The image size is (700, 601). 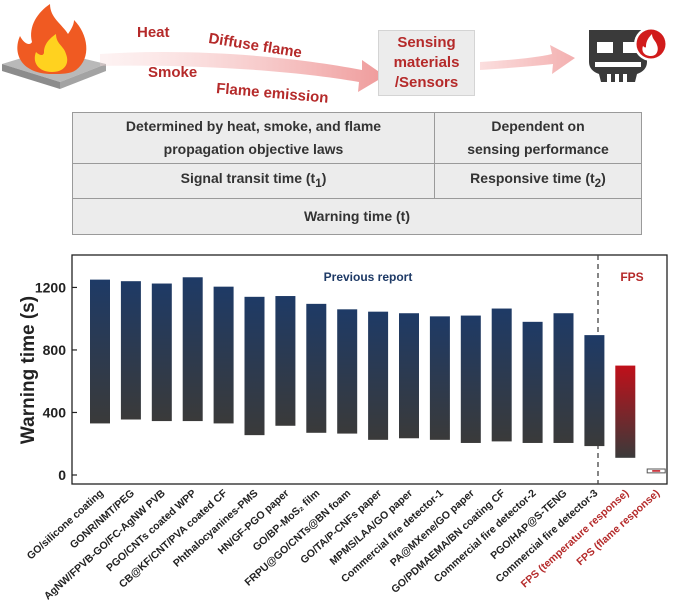 What do you see at coordinates (242, 71) in the screenshot?
I see `flow-arrow` at bounding box center [242, 71].